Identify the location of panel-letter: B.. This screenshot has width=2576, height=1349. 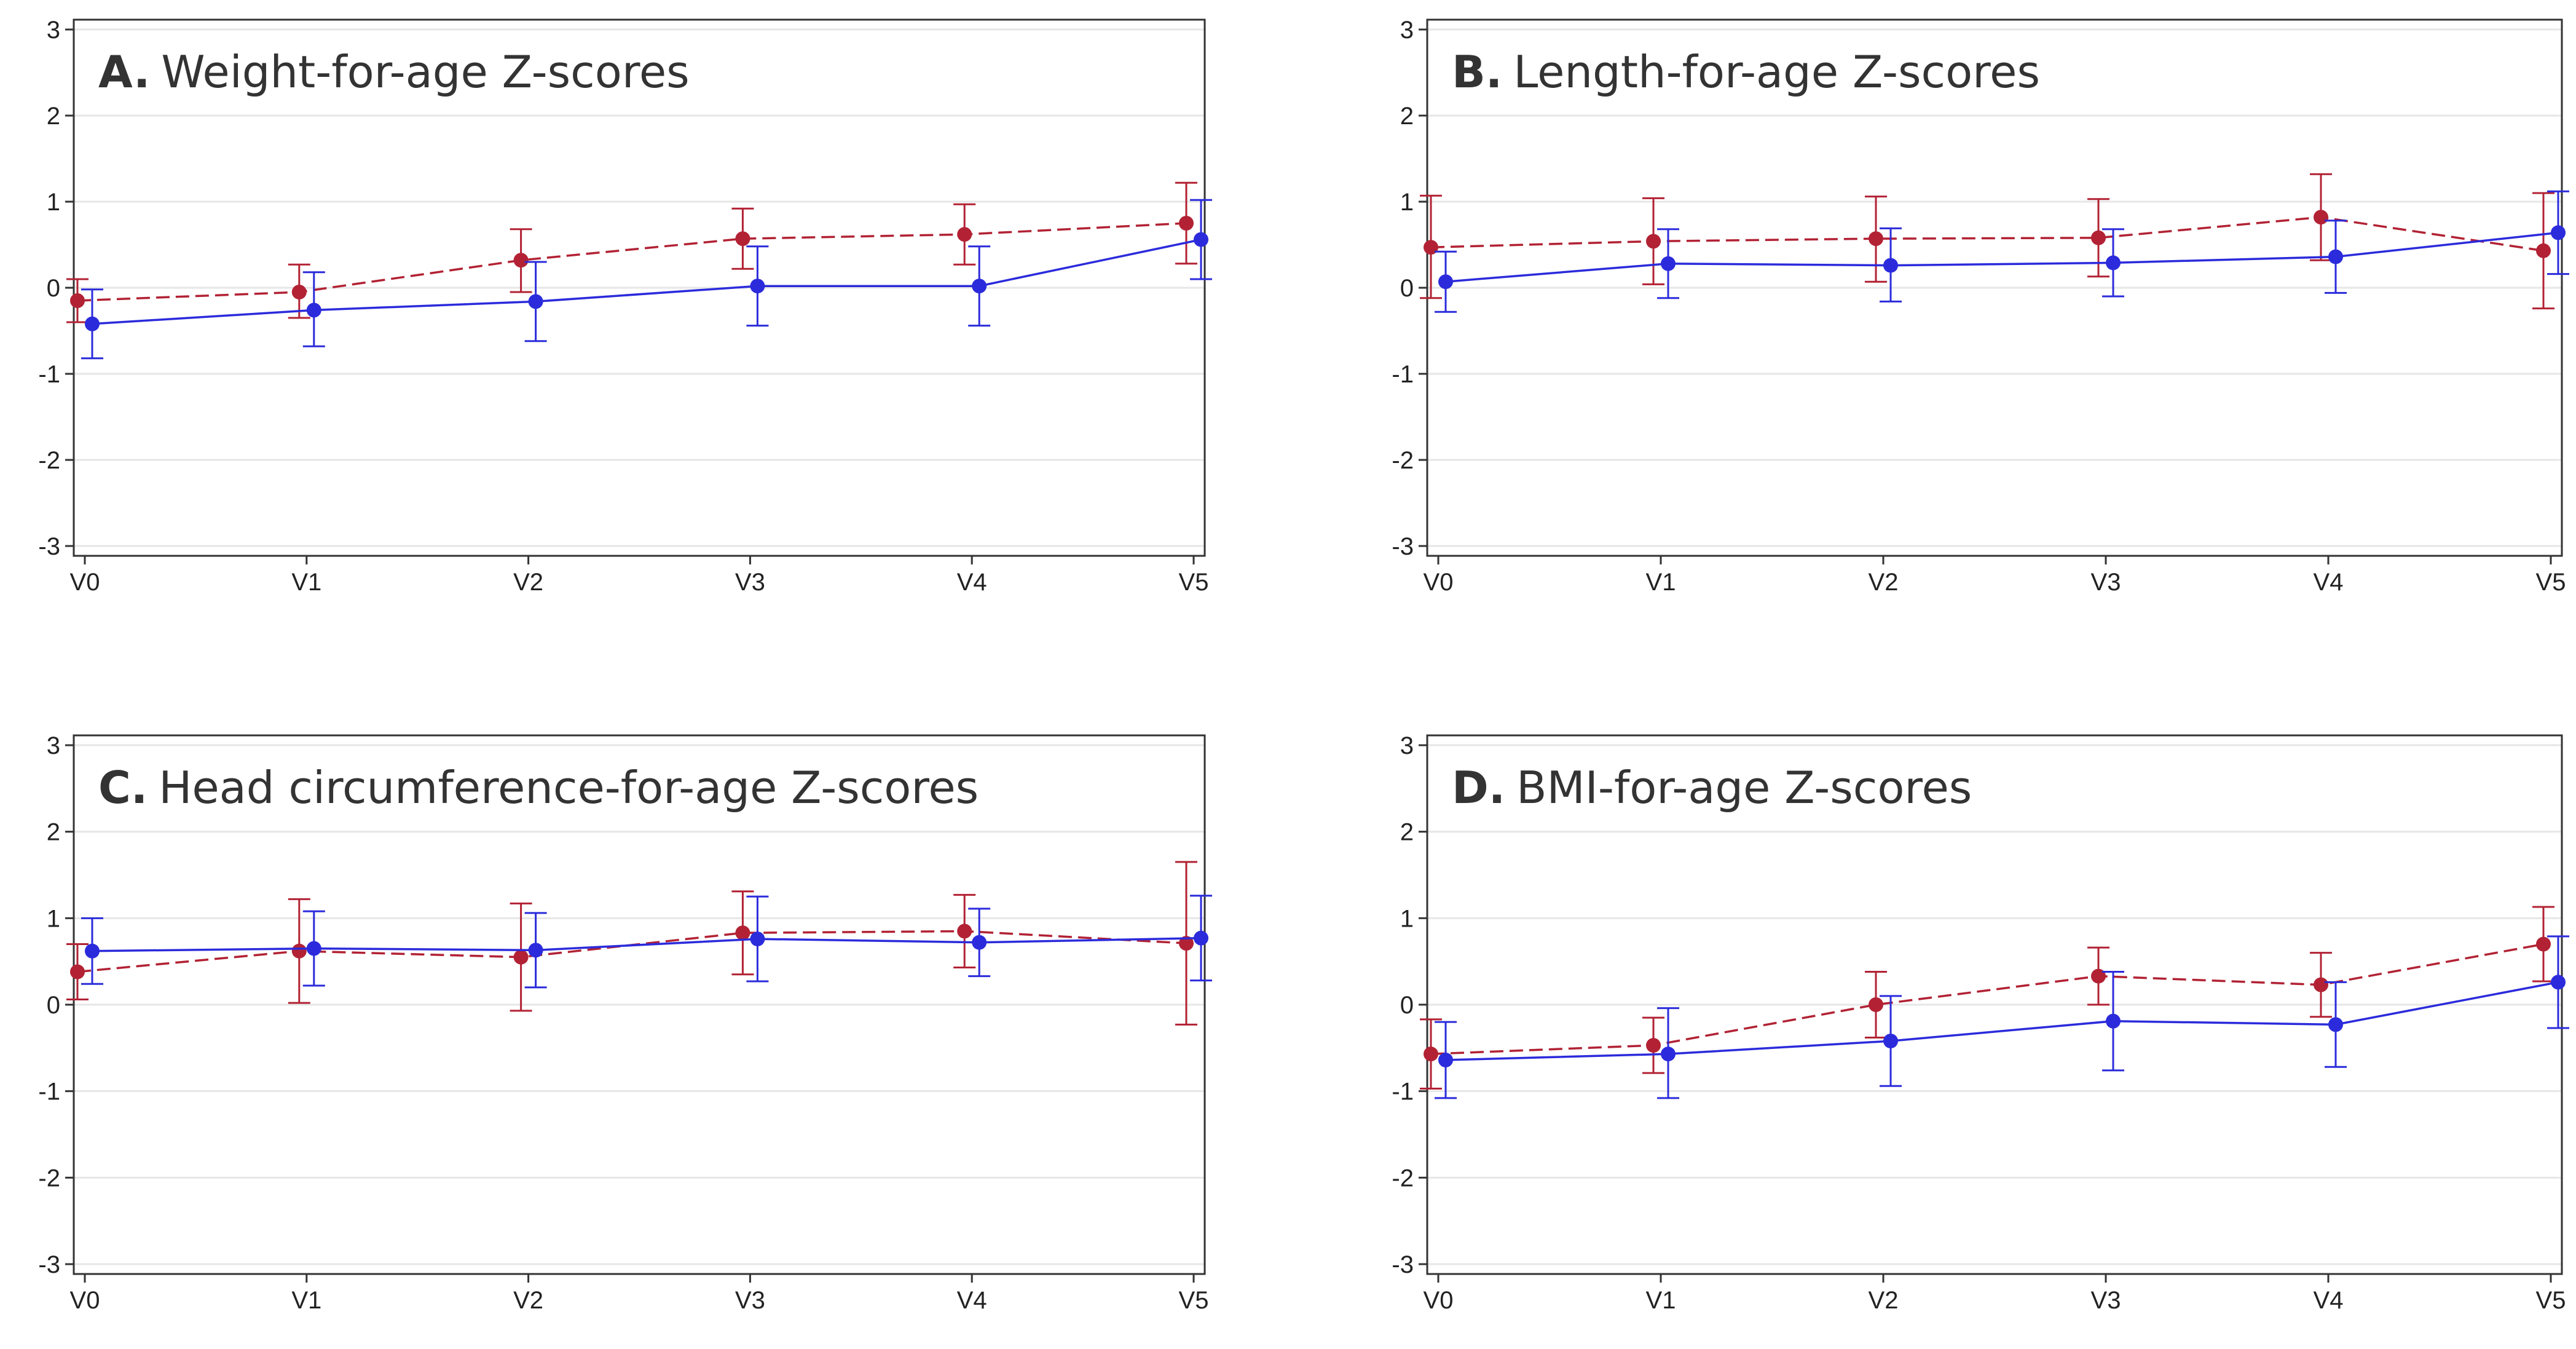
(1477, 72).